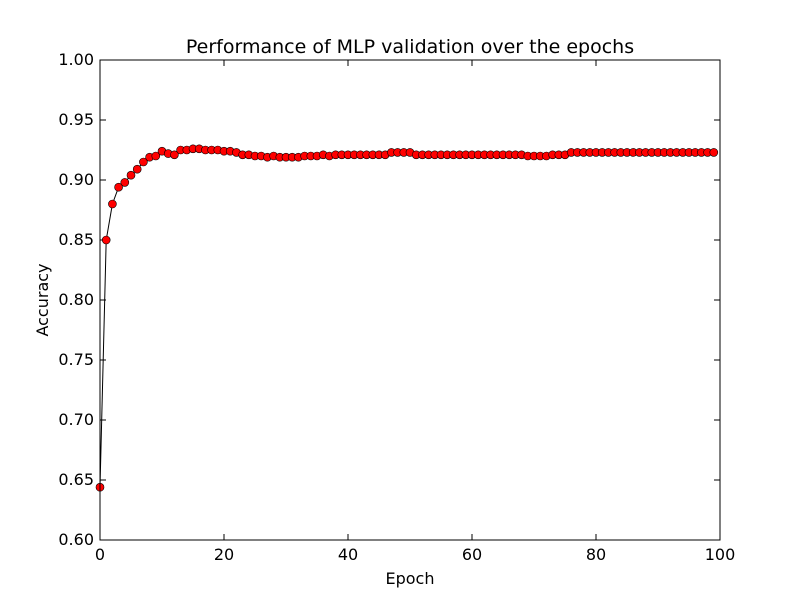 This screenshot has width=800, height=600. I want to click on x-tick-label: 20, so click(224, 554).